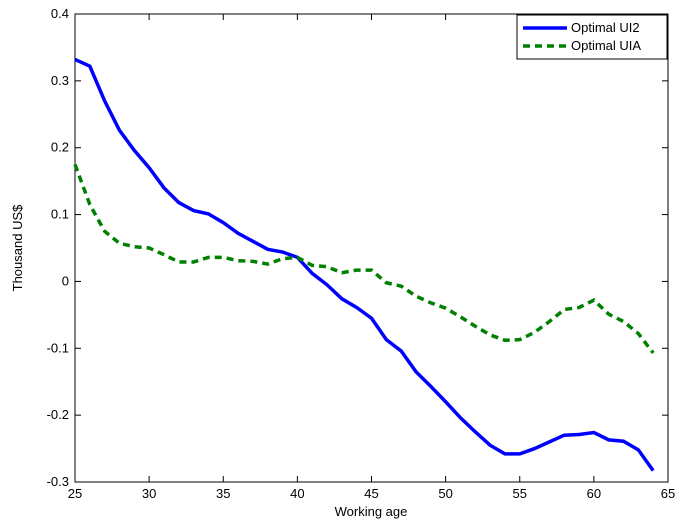 This screenshot has width=678, height=530. Describe the element at coordinates (75, 493) in the screenshot. I see `x-tick-label: 25` at that location.